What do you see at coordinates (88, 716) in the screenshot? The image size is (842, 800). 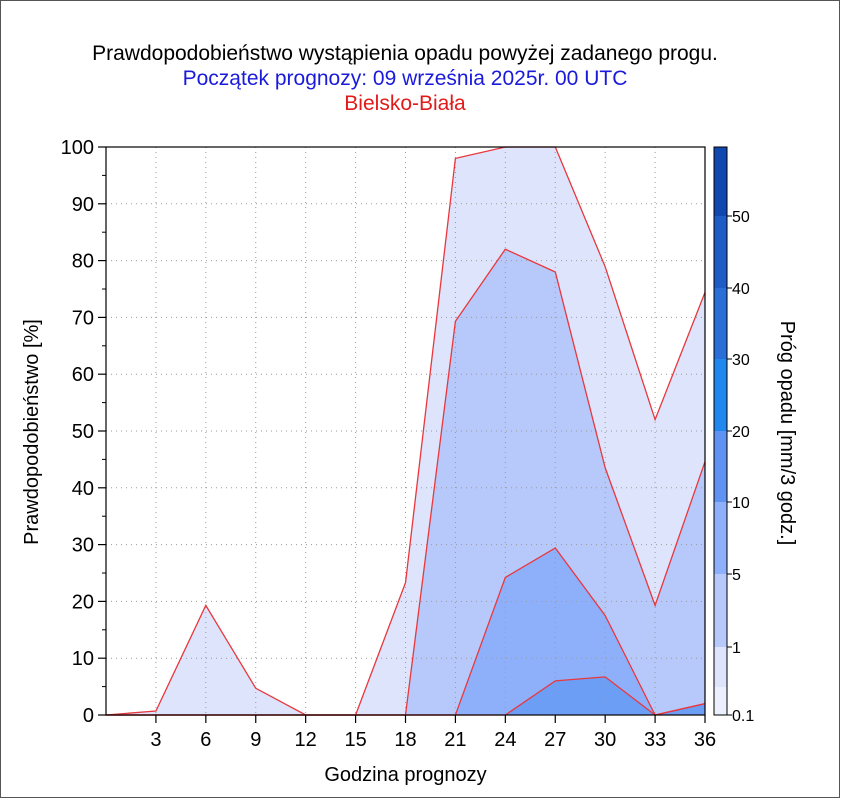 I see `y-tick-label: 0` at bounding box center [88, 716].